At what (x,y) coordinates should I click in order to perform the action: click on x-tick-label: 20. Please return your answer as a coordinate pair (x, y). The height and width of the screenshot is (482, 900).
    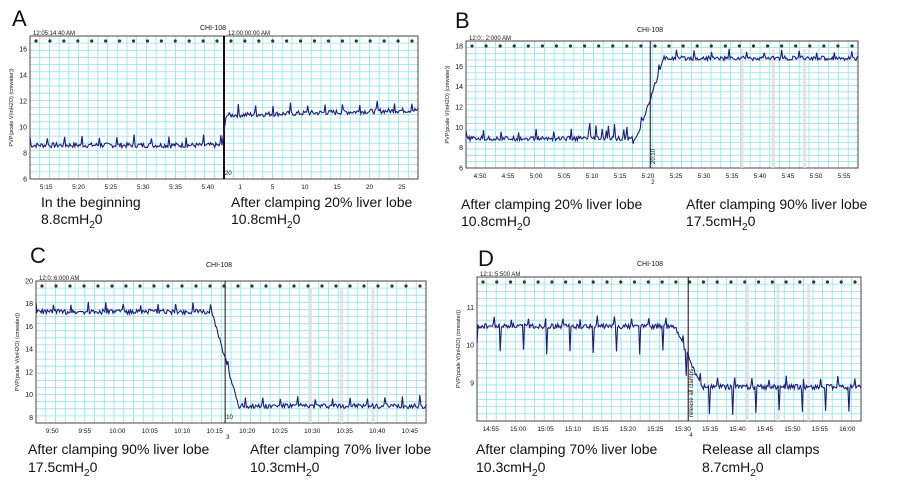
    Looking at the image, I should click on (370, 187).